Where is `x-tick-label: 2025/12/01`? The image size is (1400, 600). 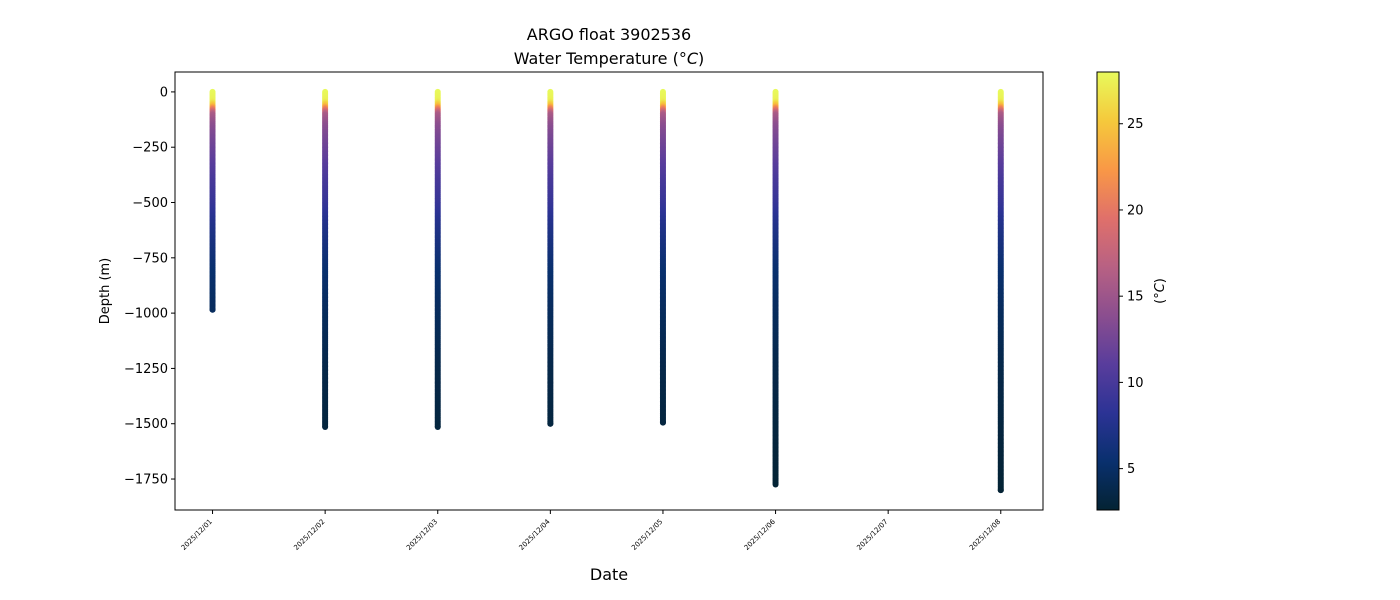 x-tick-label: 2025/12/01 is located at coordinates (197, 535).